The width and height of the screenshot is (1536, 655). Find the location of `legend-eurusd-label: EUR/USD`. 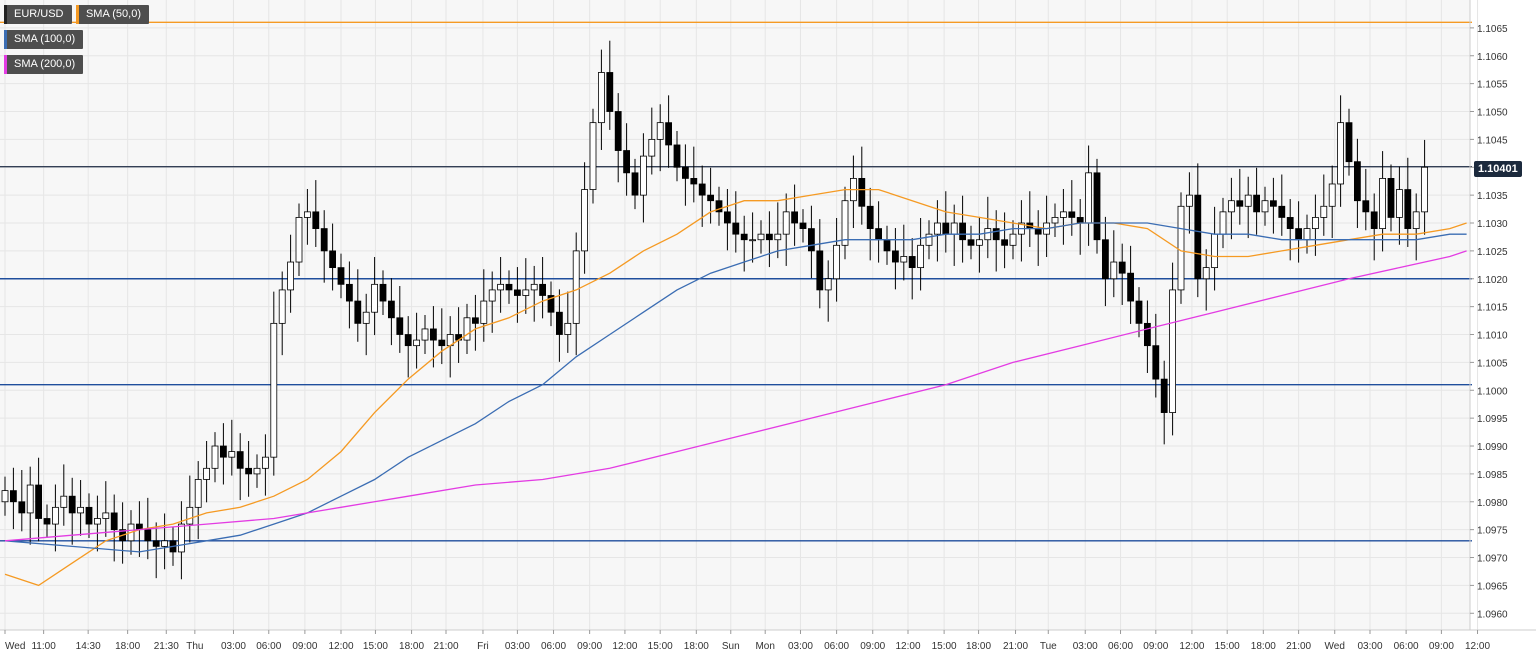

legend-eurusd-label: EUR/USD is located at coordinates (39, 14).